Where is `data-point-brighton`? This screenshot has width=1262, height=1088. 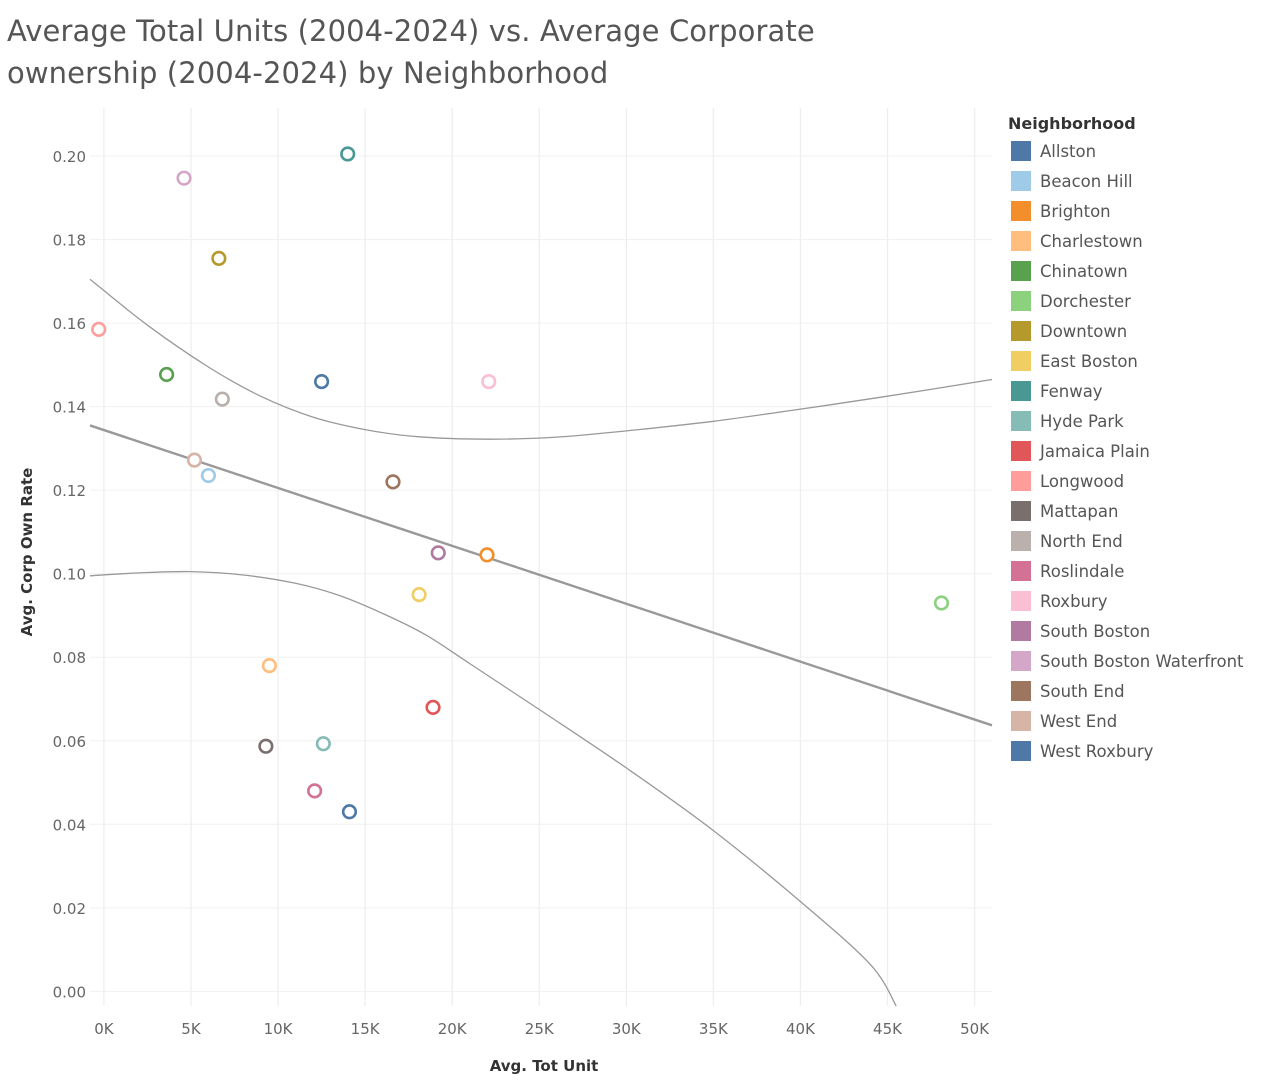
data-point-brighton is located at coordinates (487, 555).